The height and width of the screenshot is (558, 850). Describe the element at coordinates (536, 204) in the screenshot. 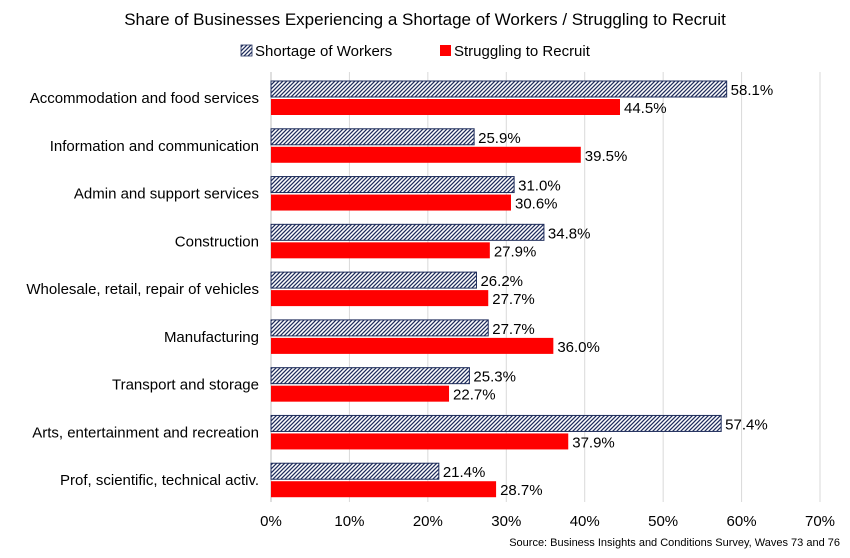

I see `data-label: 30.6%` at that location.